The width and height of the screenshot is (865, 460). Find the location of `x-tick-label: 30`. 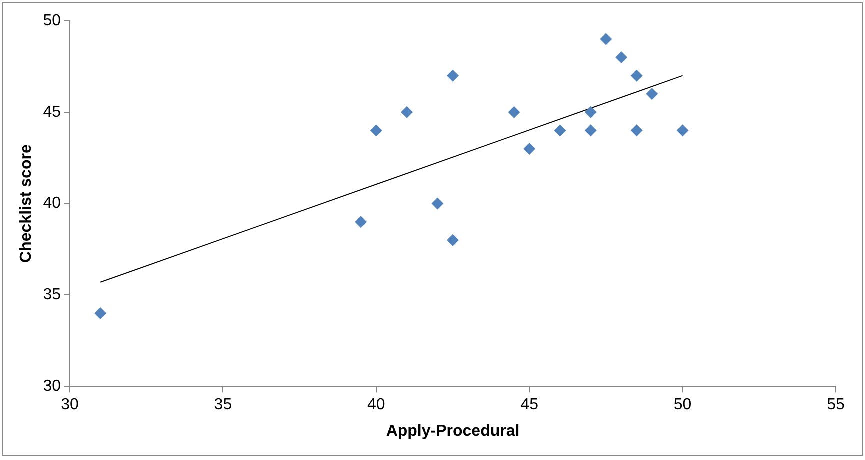

x-tick-label: 30 is located at coordinates (70, 405).